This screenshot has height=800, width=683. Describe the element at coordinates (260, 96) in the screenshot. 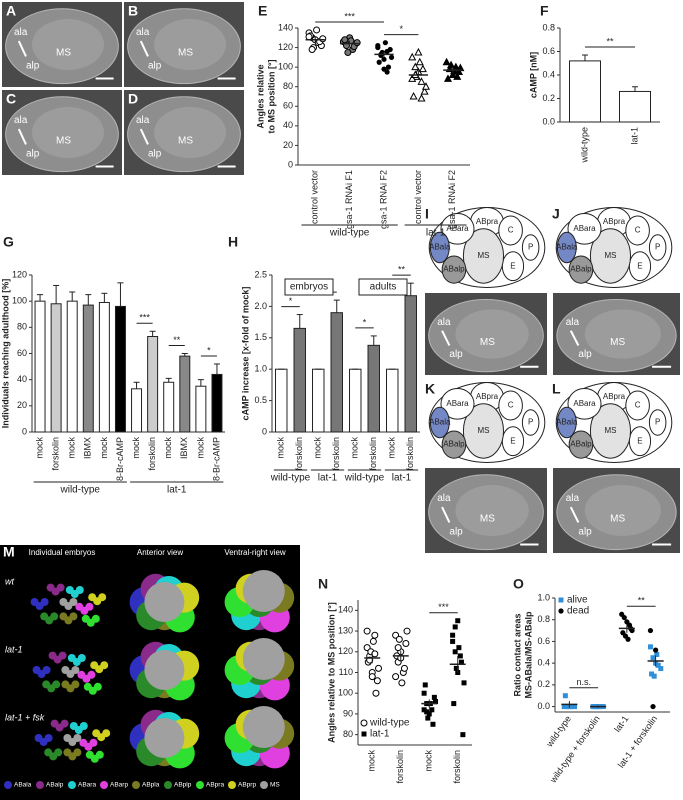

I see `y-axis-label: Angles relative` at that location.